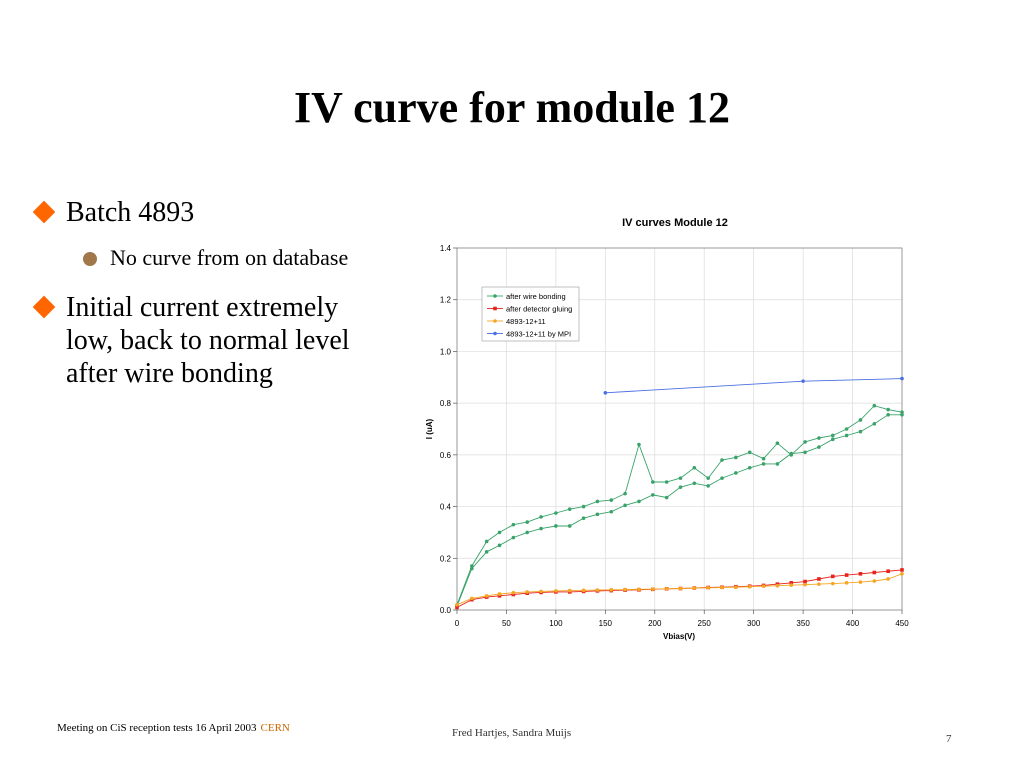  Describe the element at coordinates (446, 403) in the screenshot. I see `y-tick-label: 0.8` at that location.